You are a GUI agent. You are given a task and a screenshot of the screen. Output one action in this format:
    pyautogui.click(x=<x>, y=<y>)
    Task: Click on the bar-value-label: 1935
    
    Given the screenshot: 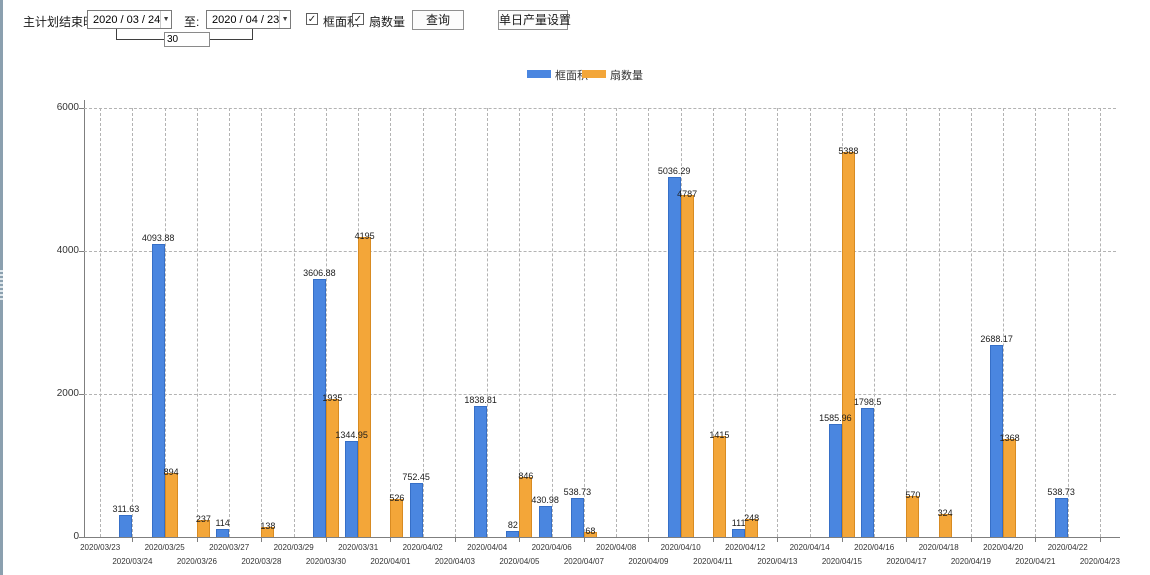 What is the action you would take?
    pyautogui.click(x=332, y=397)
    